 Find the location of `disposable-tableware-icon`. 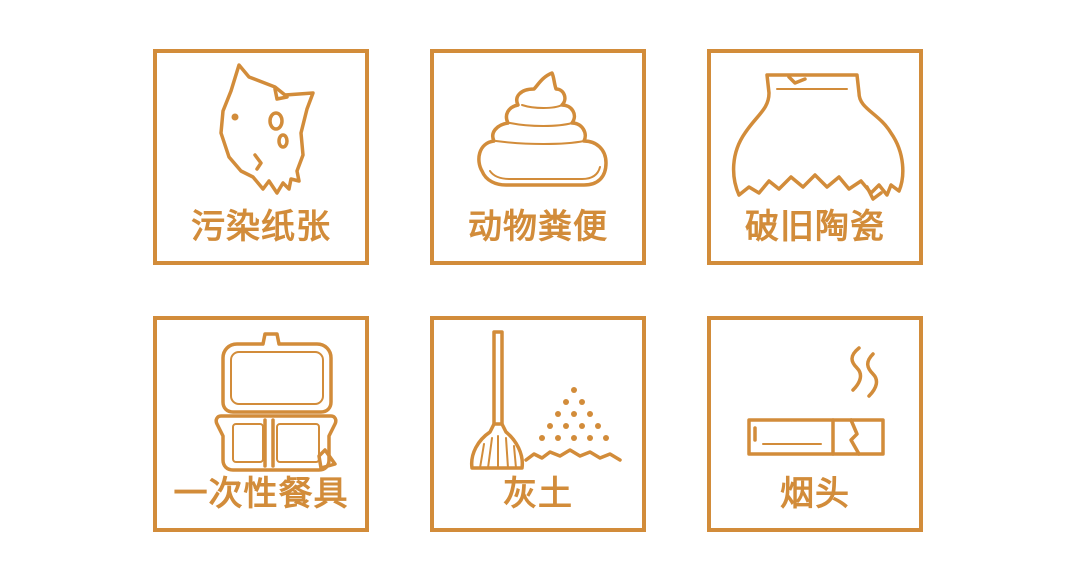

disposable-tableware-icon is located at coordinates (276, 402).